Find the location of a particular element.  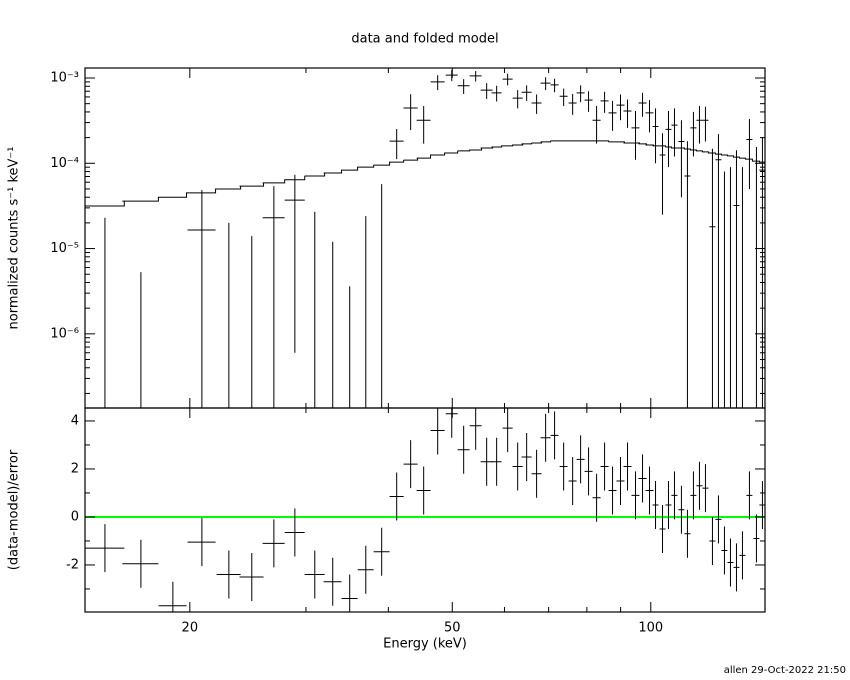

x-tick-label: 50 is located at coordinates (452, 628).